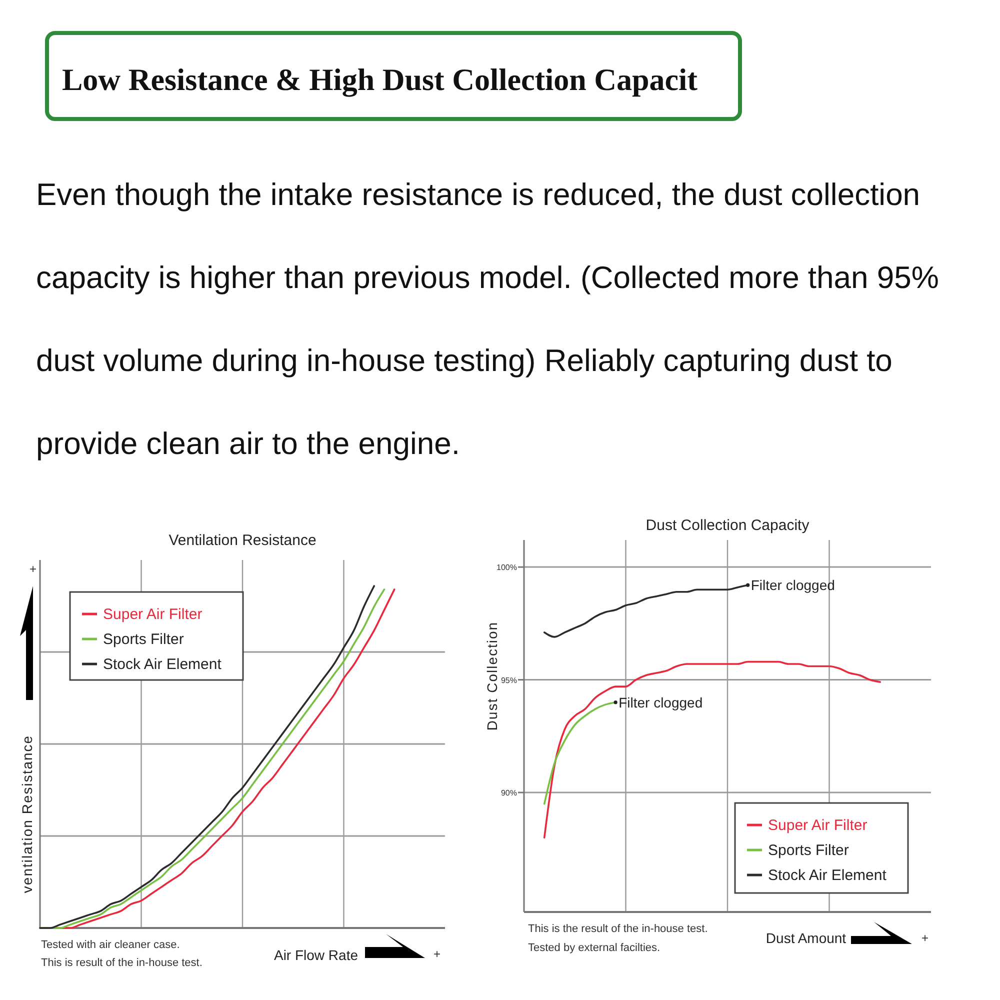 Image resolution: width=1000 pixels, height=1000 pixels. Describe the element at coordinates (712, 749) in the screenshot. I see `line-series` at that location.